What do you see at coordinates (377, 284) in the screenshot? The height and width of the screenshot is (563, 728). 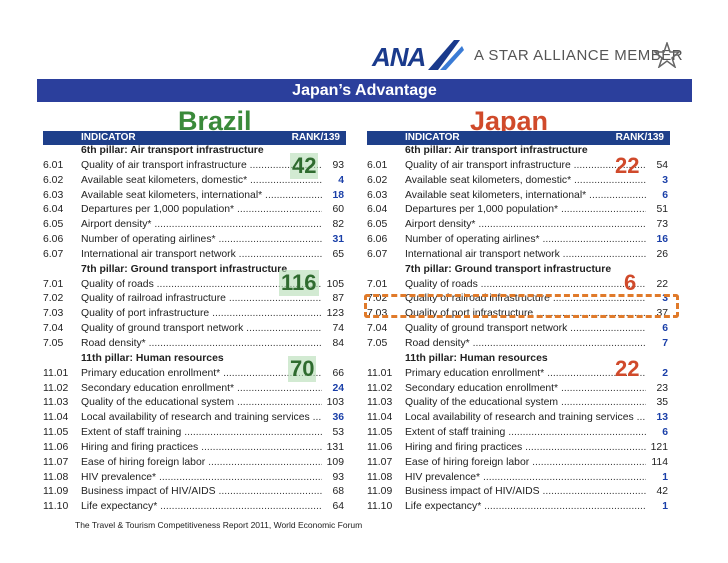 I see `indicator-number: 7.01` at bounding box center [377, 284].